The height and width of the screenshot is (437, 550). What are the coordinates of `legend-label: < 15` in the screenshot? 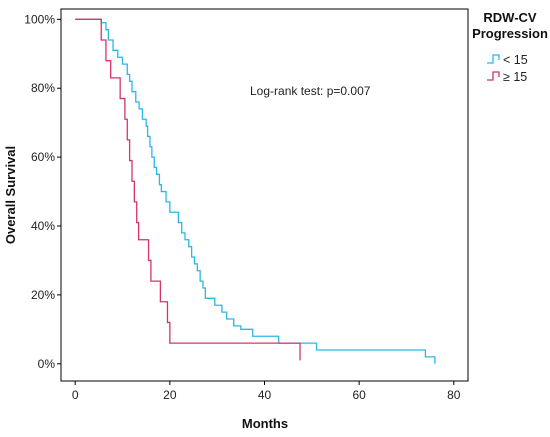 It's located at (515, 60).